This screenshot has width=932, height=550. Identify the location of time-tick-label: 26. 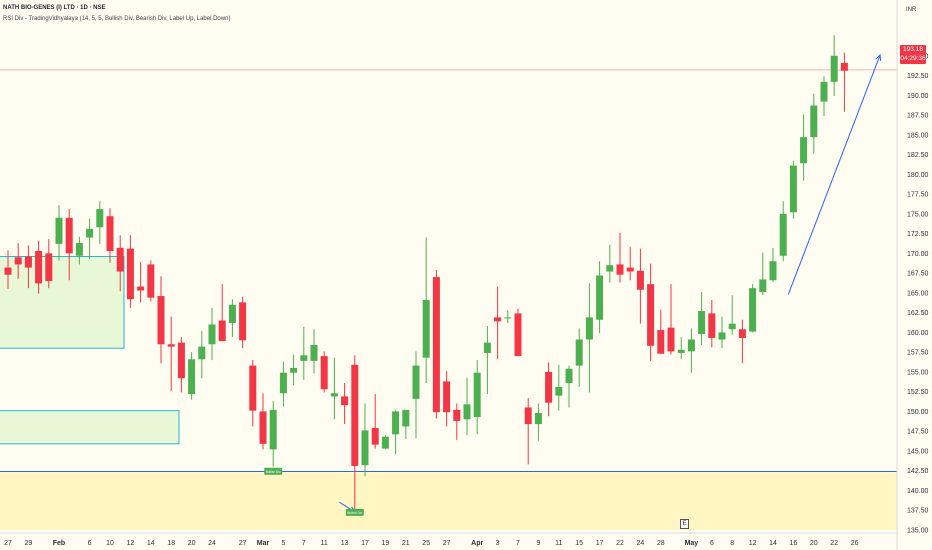
(855, 543).